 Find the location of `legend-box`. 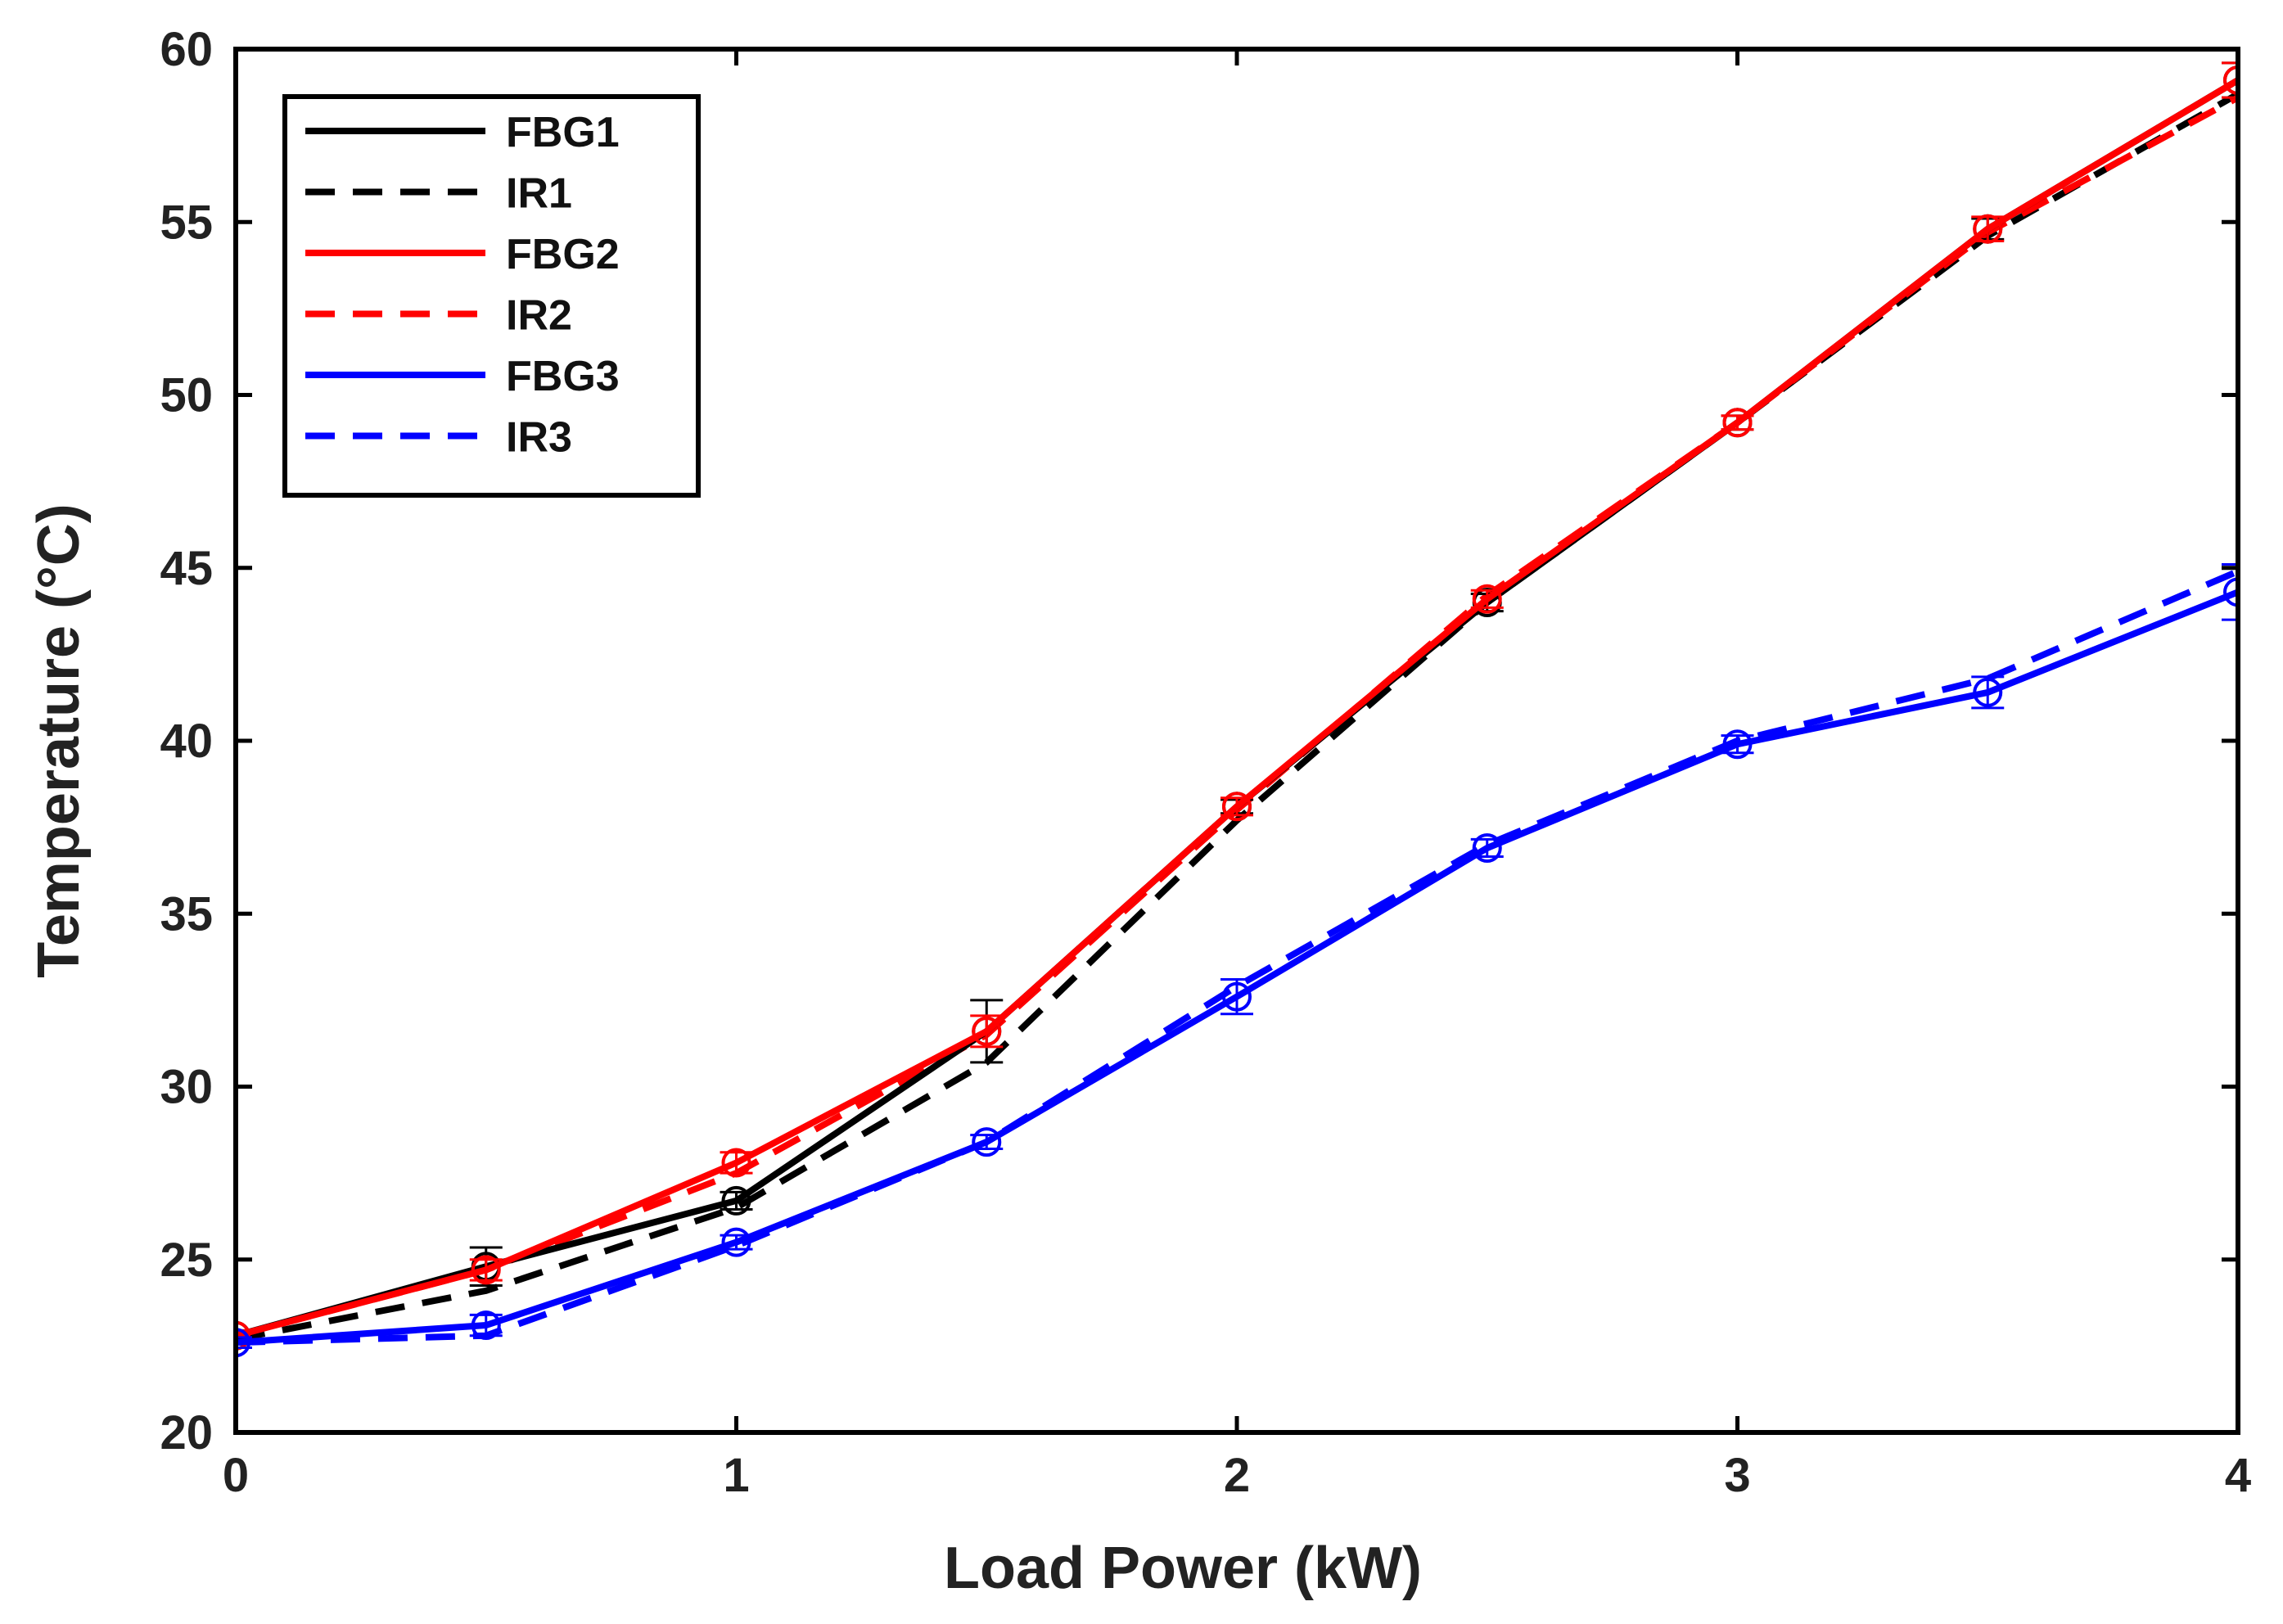

legend-box is located at coordinates (491, 296).